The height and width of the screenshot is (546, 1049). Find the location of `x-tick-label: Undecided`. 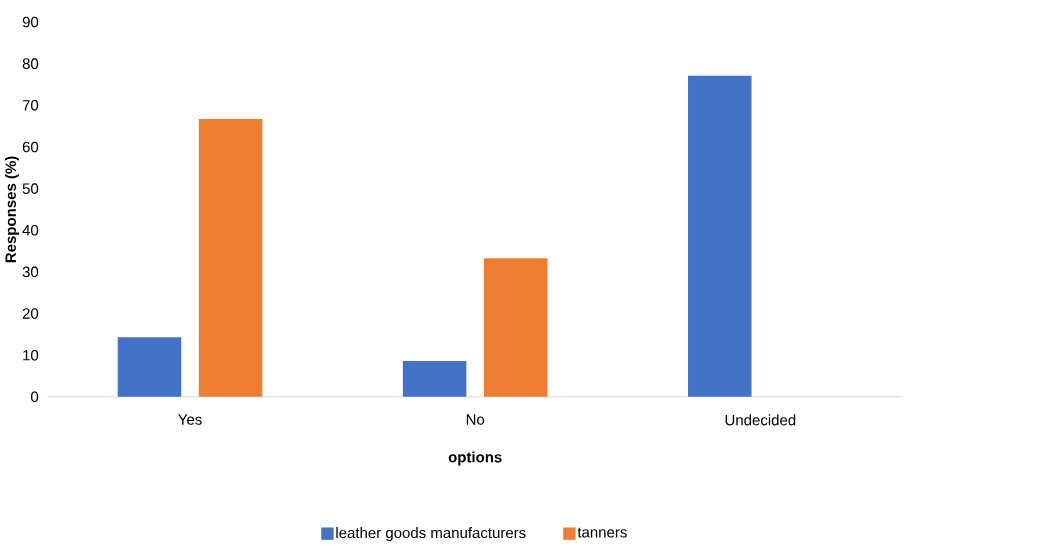

x-tick-label: Undecided is located at coordinates (760, 420).